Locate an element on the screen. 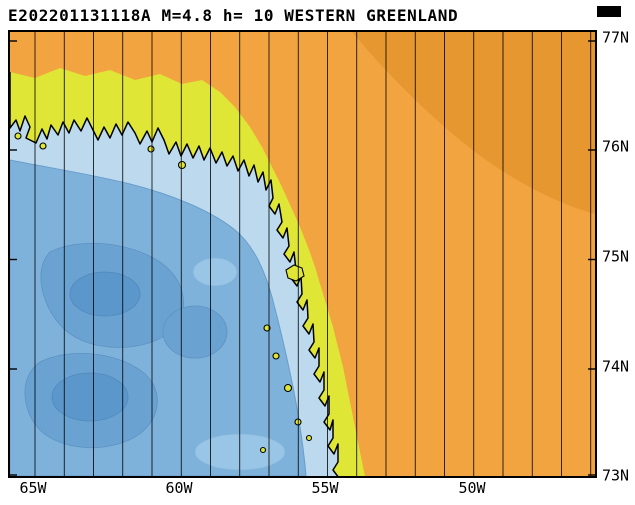 Image resolution: width=635 pixels, height=505 pixels. lat-label-74n: 74N is located at coordinates (616, 366).